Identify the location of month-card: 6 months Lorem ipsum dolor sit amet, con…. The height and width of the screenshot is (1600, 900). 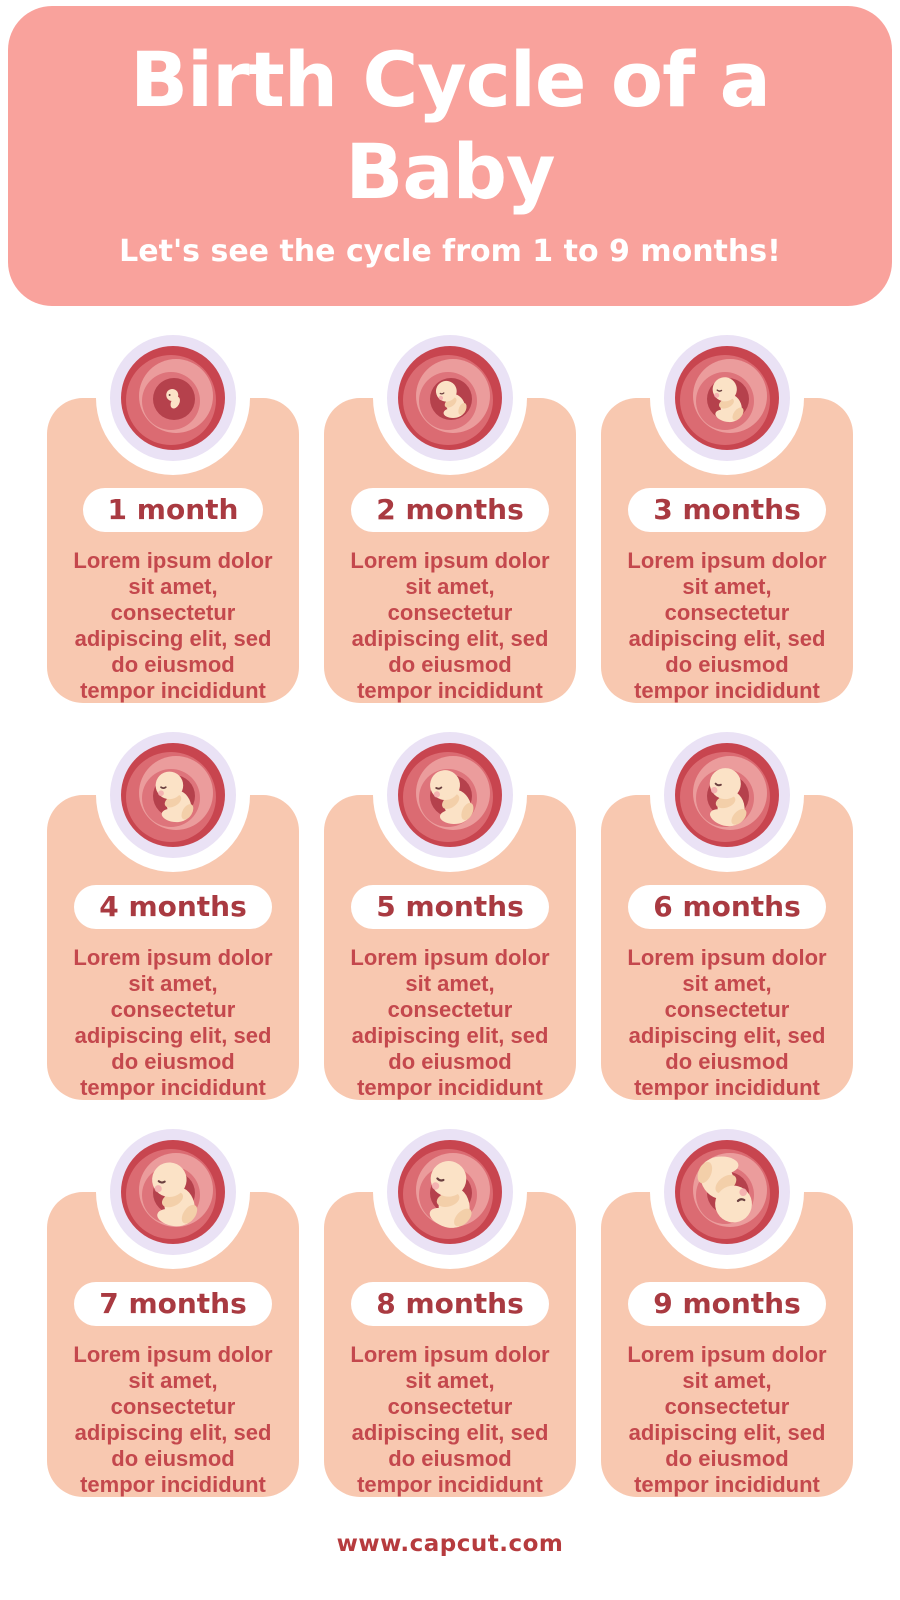
(727, 909).